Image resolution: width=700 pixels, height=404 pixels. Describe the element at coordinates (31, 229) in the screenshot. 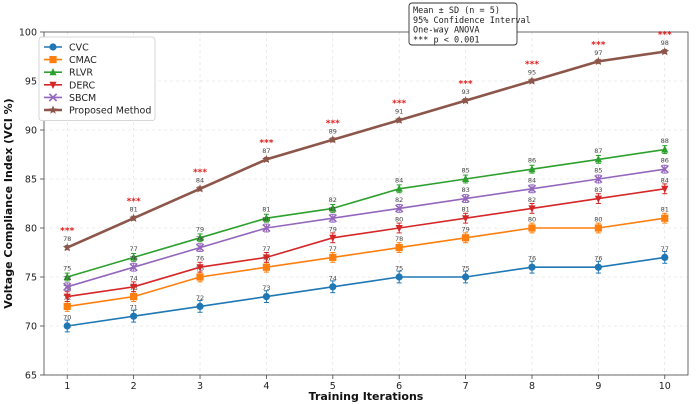

I see `y-tick-label: 80` at that location.